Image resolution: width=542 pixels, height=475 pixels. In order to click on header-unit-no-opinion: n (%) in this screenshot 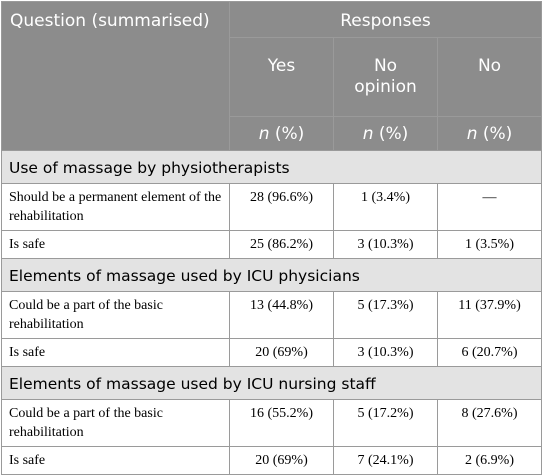, I will do `click(385, 133)`.